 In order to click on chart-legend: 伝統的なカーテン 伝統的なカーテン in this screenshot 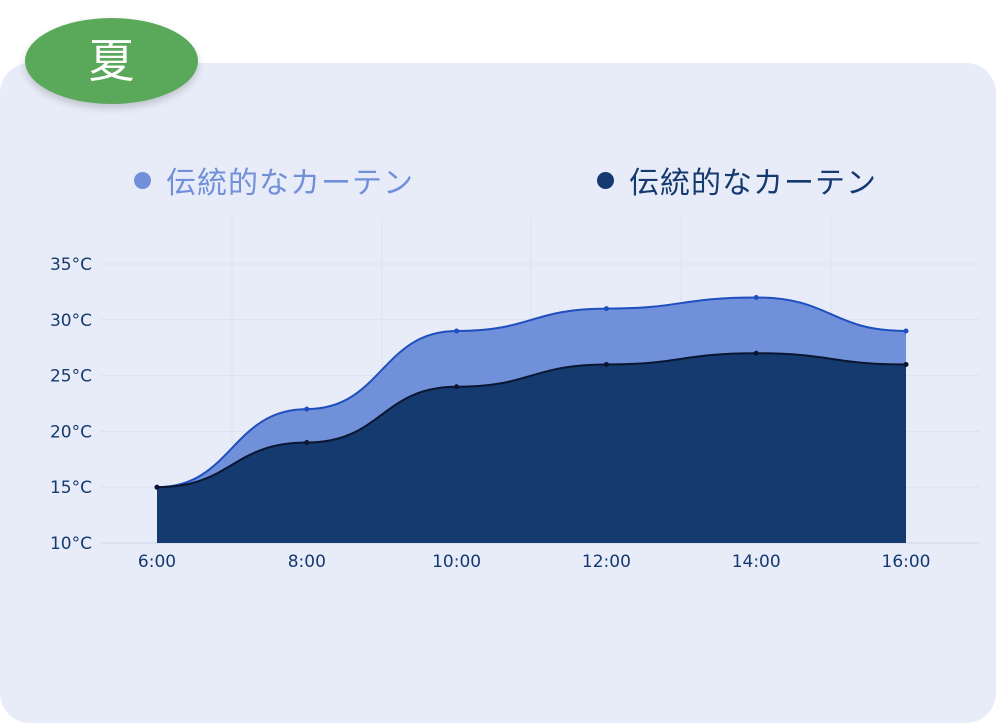, I will do `click(498, 183)`.